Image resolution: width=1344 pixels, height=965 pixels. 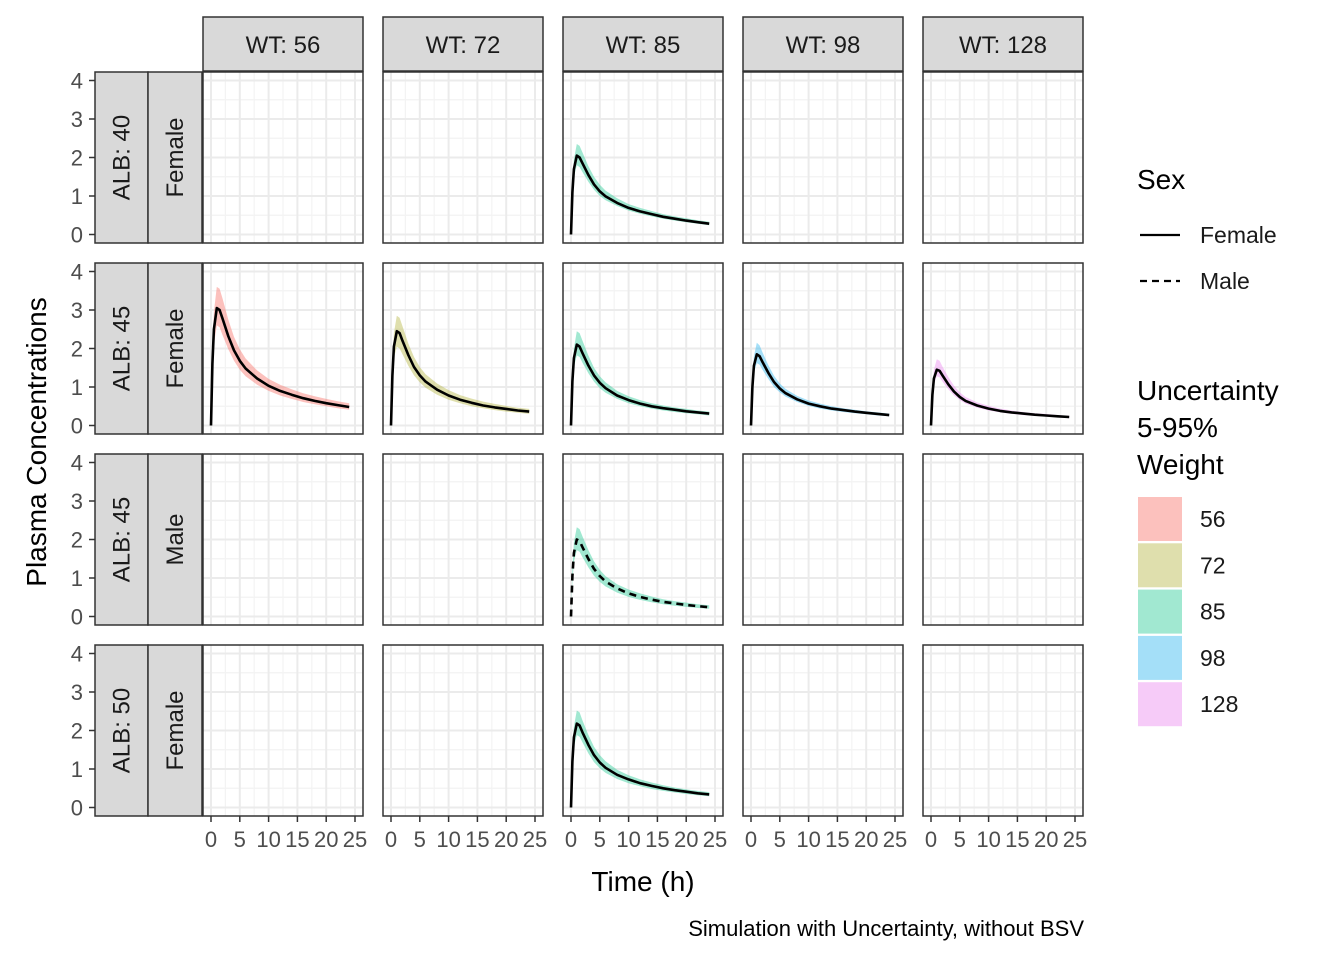 I want to click on legend-label-weight: 128, so click(x=1219, y=704).